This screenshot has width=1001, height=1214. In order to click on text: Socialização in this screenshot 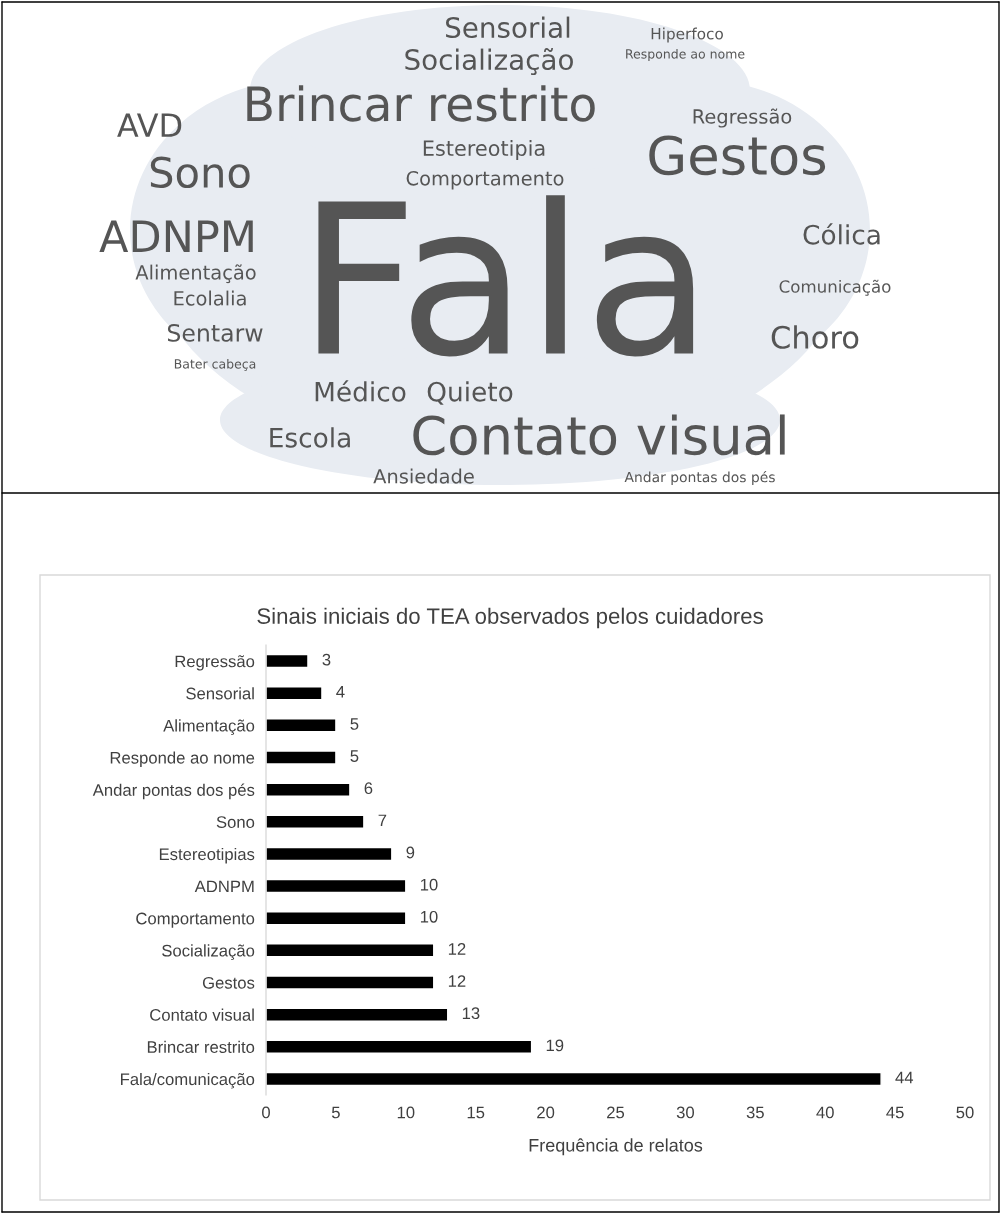, I will do `click(489, 62)`.